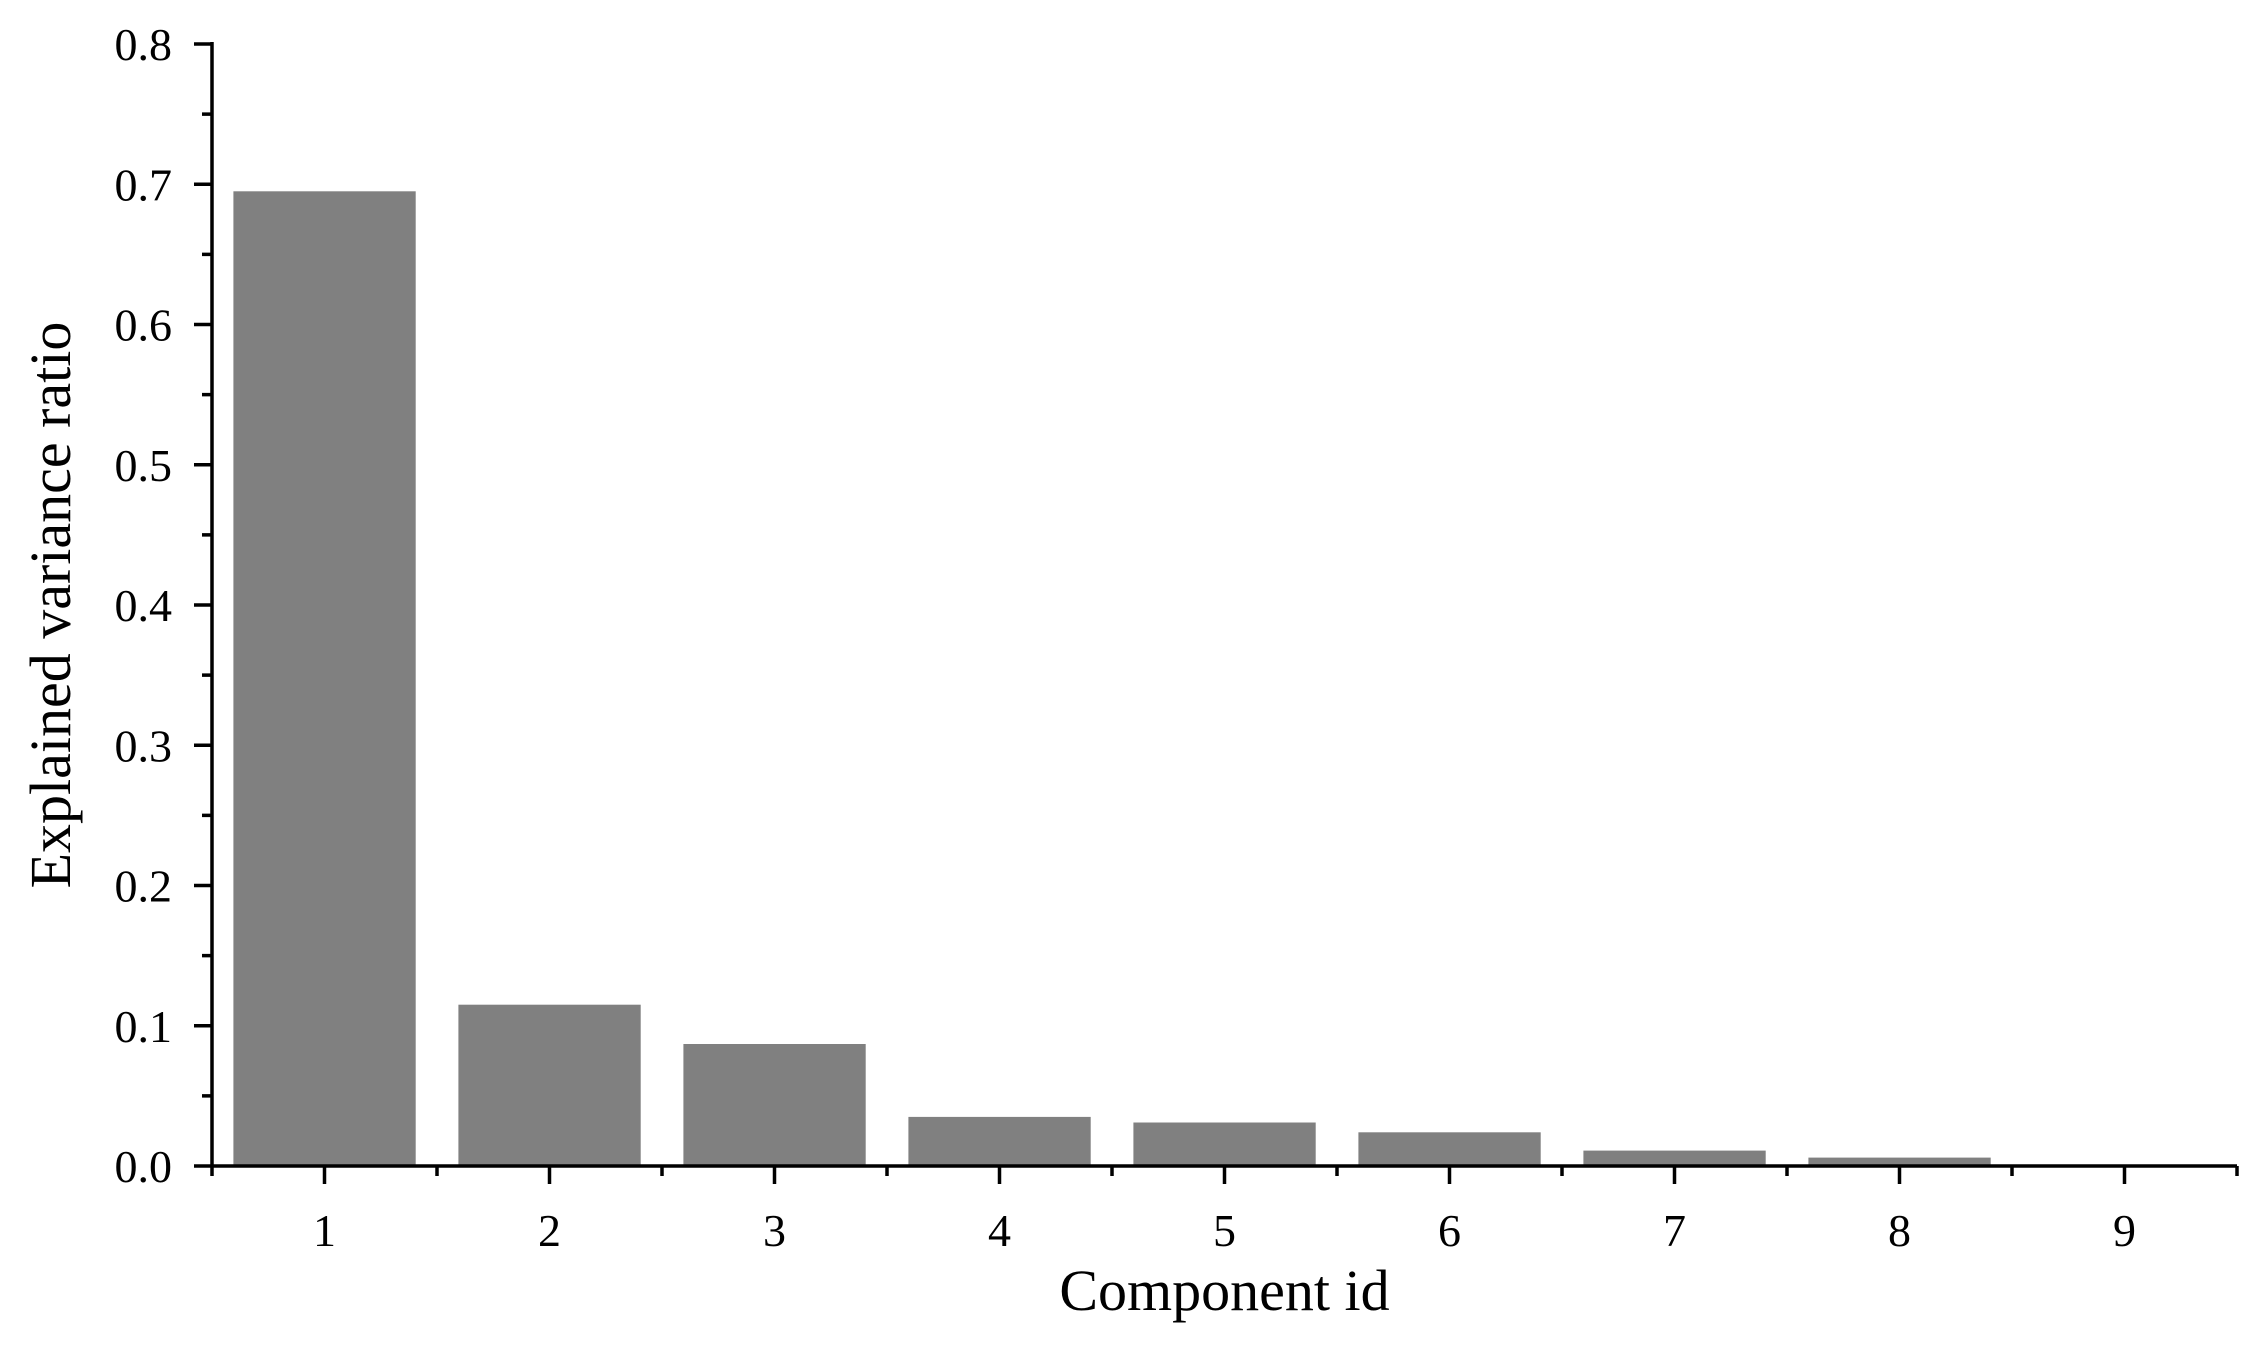  I want to click on x-tick-label: 8, so click(1899, 1230).